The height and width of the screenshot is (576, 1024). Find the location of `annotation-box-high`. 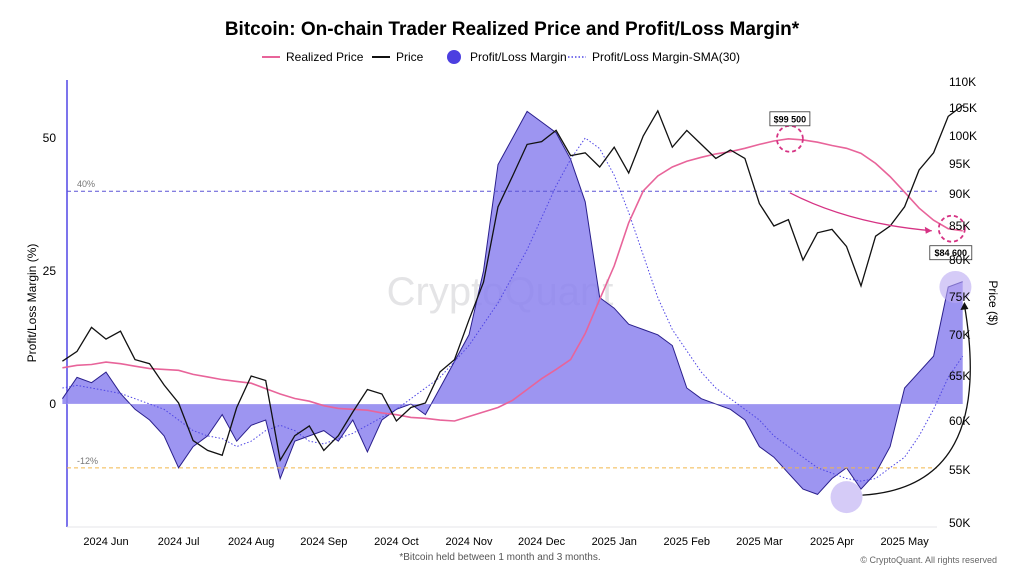

annotation-box-high is located at coordinates (790, 119).